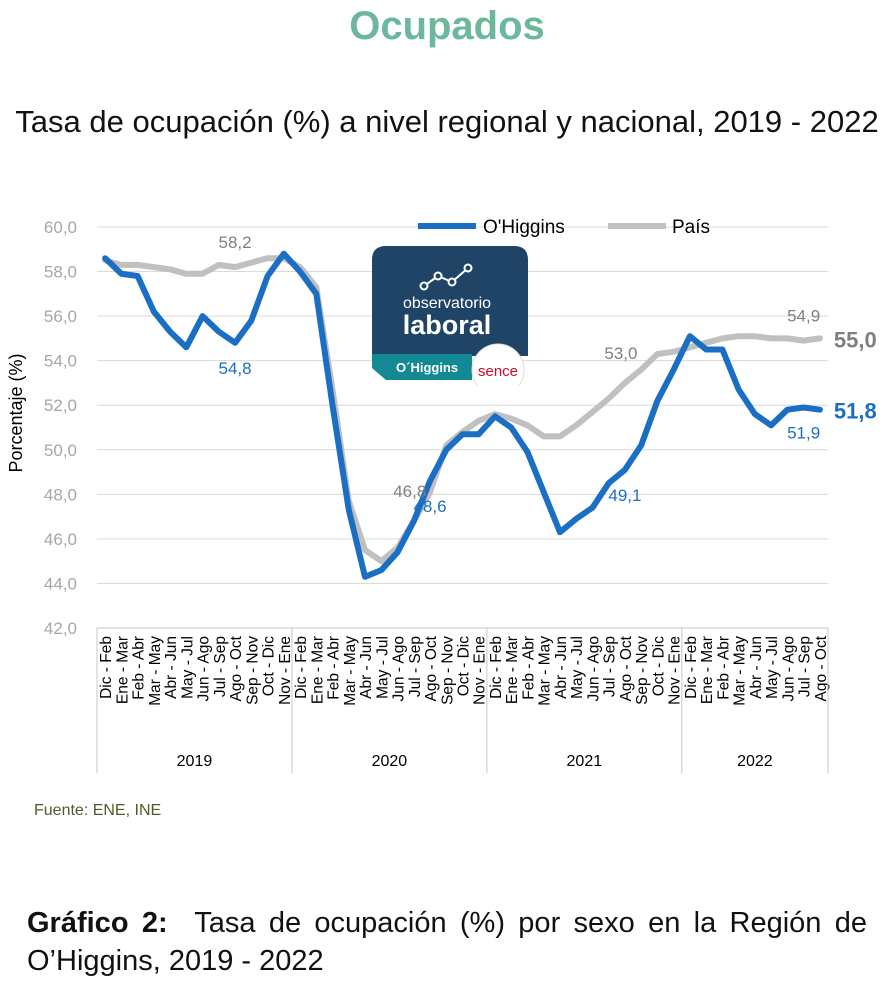  What do you see at coordinates (446, 277) in the screenshot?
I see `chart-icon` at bounding box center [446, 277].